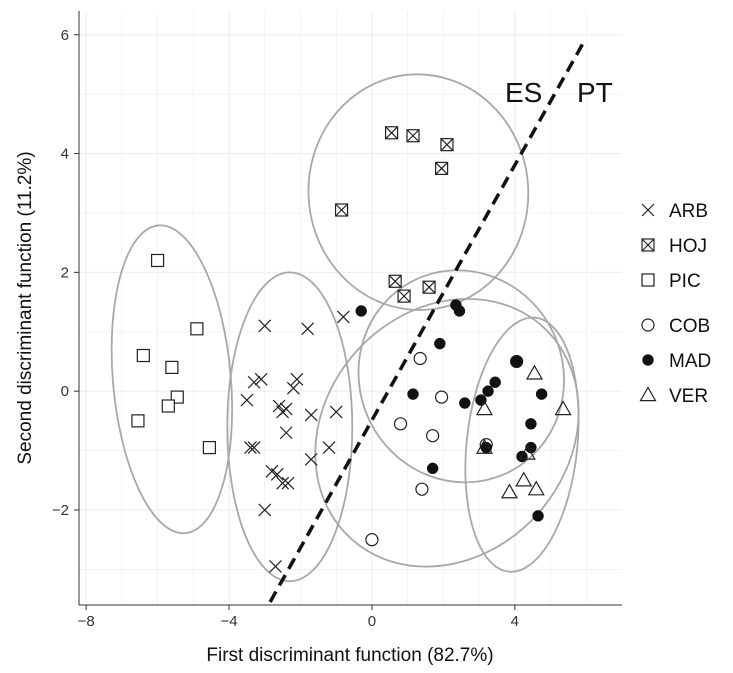  What do you see at coordinates (688, 246) in the screenshot?
I see `legend-label-hoj: HOJ` at bounding box center [688, 246].